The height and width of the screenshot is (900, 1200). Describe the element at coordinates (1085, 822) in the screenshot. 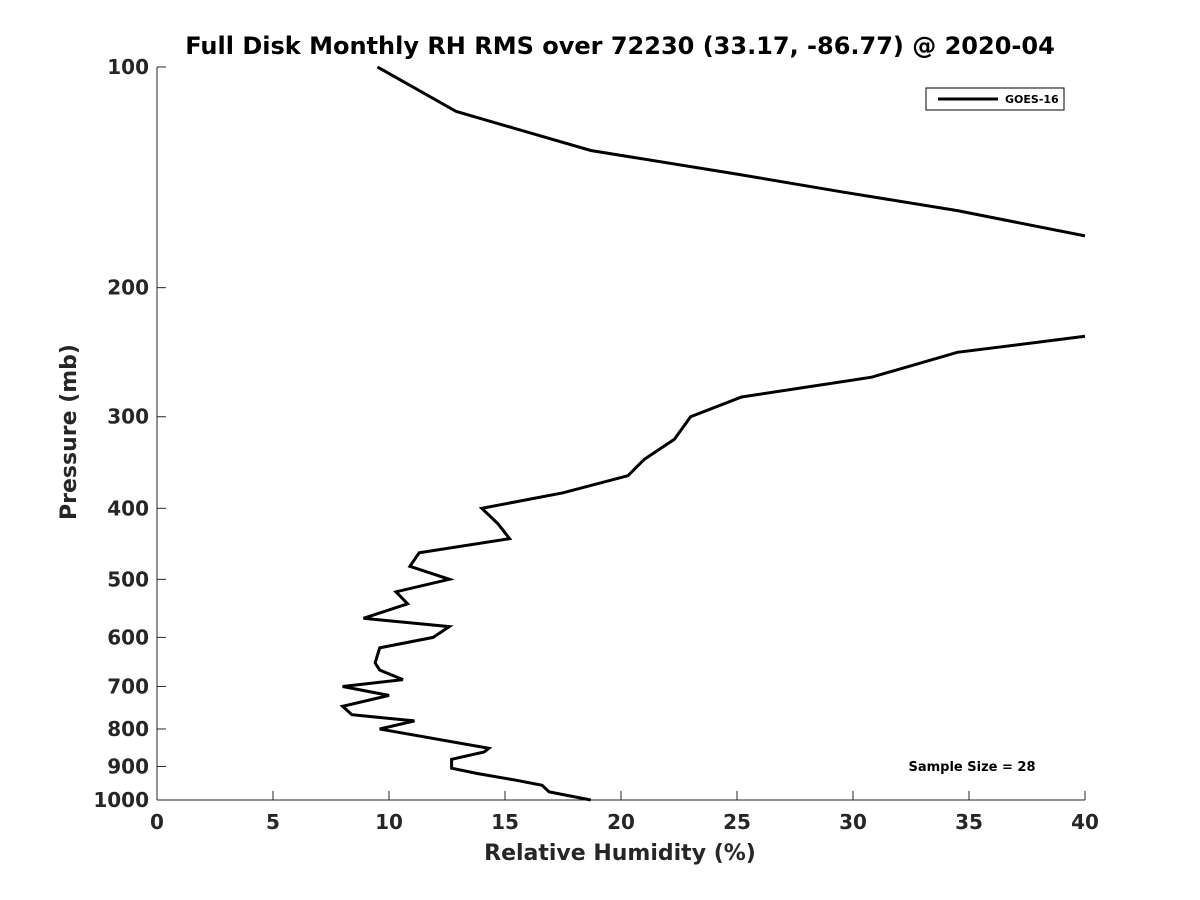

I see `x-tick-label: 40` at that location.